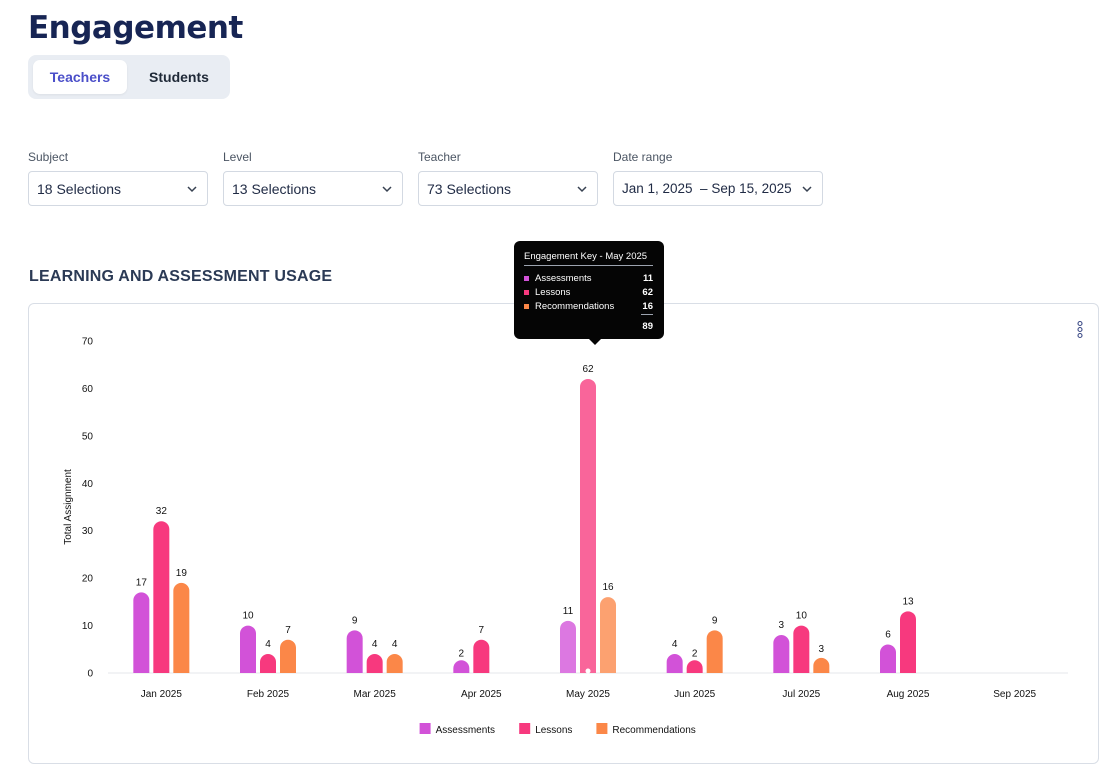  I want to click on bar-data-label: 16, so click(608, 587).